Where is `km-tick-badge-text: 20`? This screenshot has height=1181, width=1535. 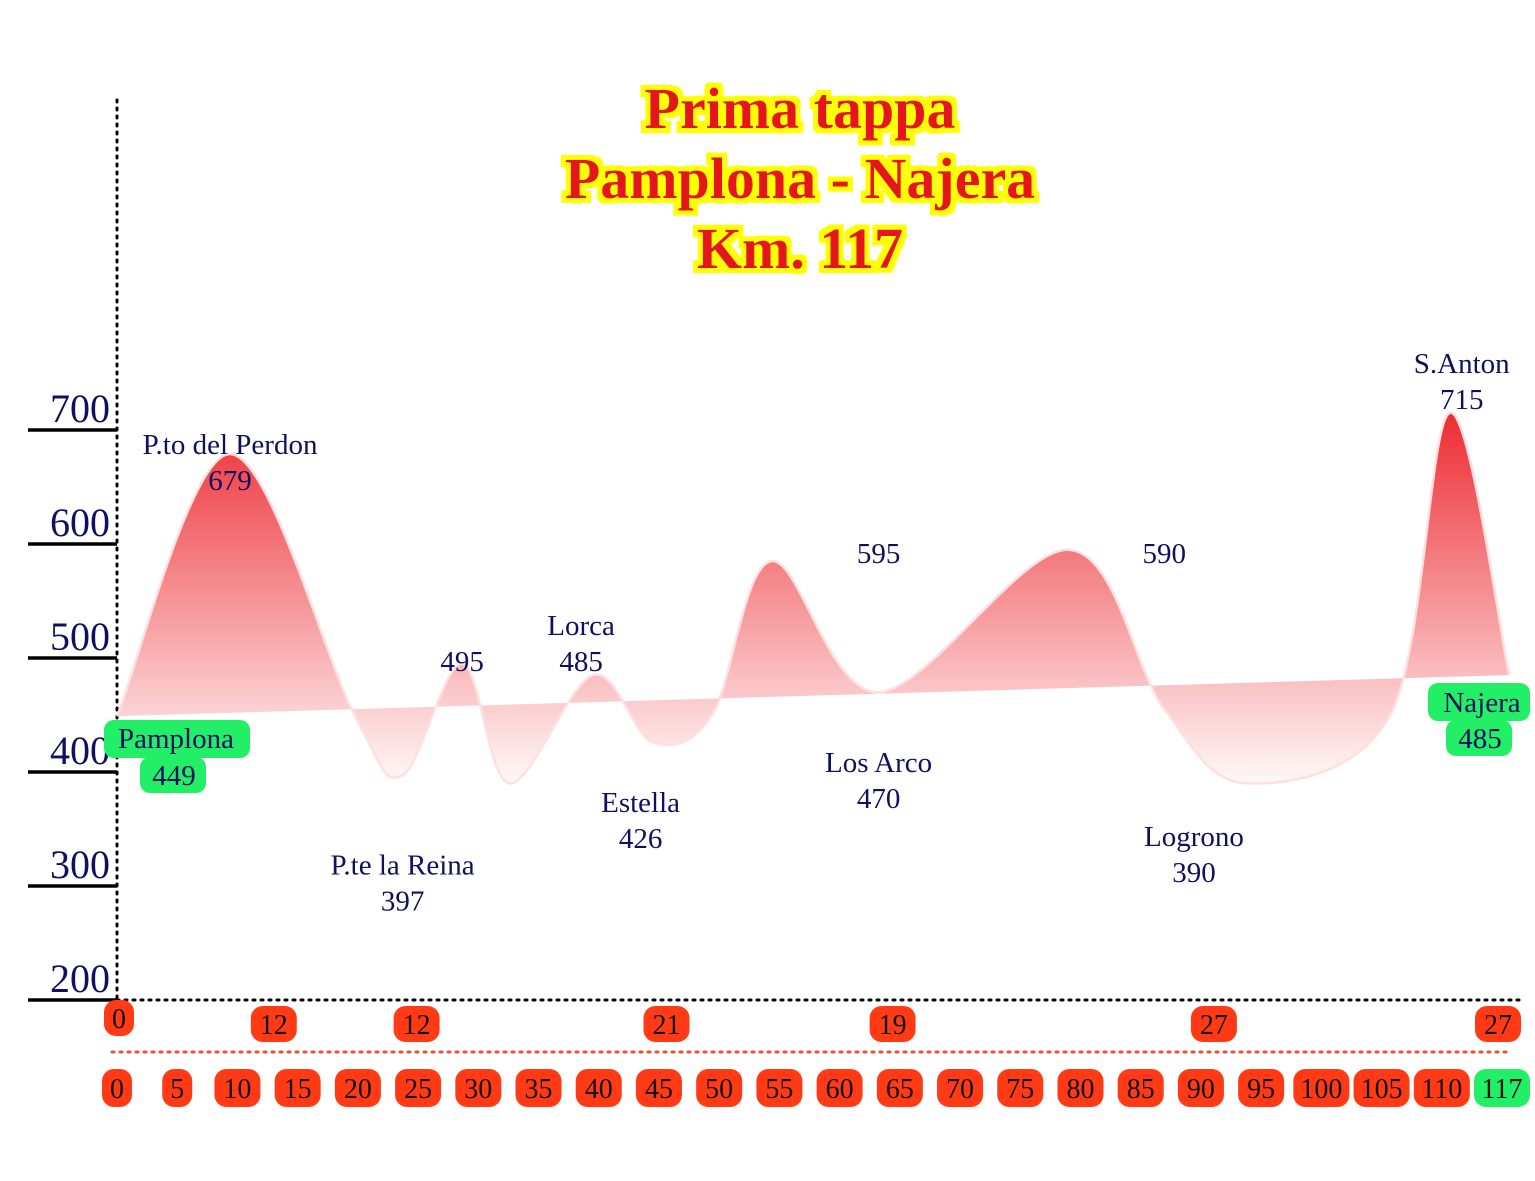 km-tick-badge-text: 20 is located at coordinates (358, 1089).